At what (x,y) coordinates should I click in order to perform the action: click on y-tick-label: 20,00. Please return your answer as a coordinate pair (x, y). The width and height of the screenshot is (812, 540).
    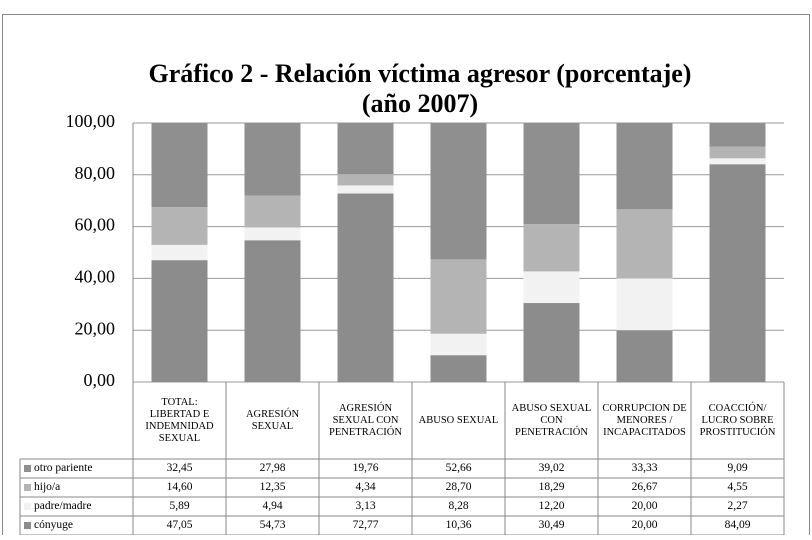
    Looking at the image, I should click on (95, 328).